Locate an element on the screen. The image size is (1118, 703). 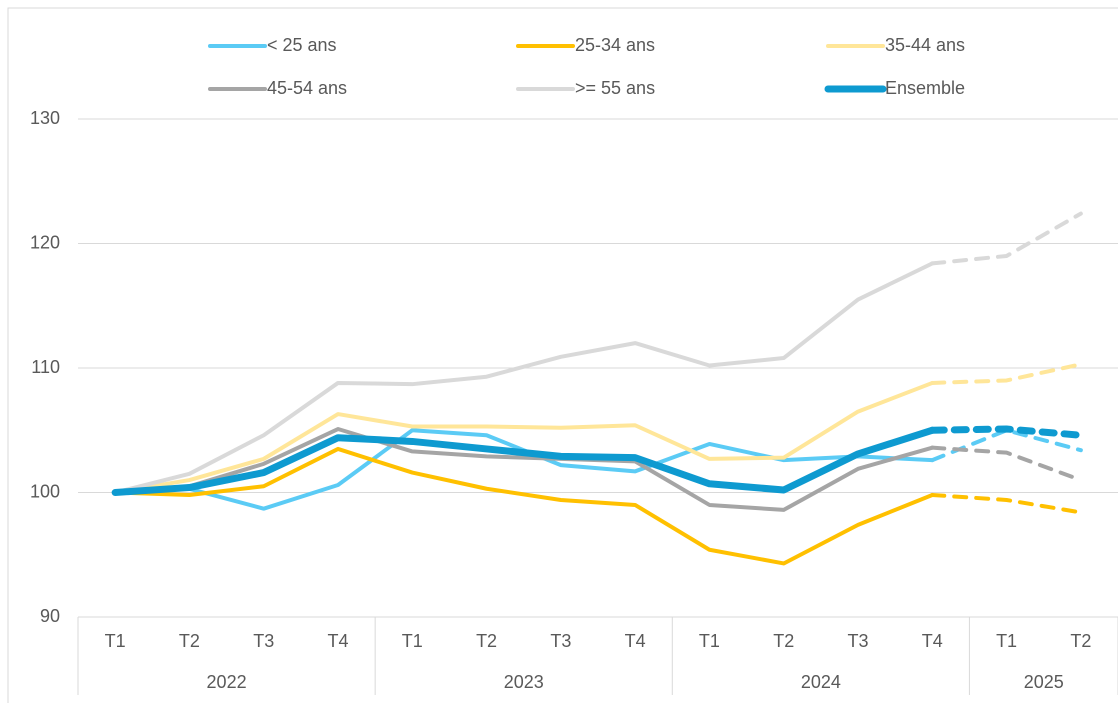
legend-label: 25-34 ans is located at coordinates (615, 45).